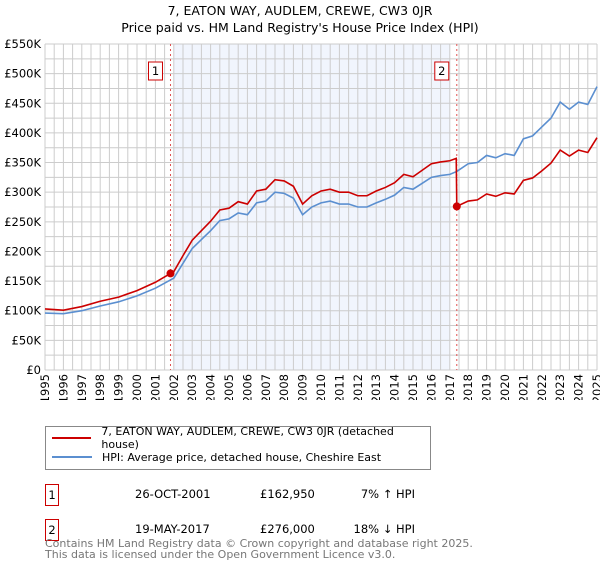 The image size is (600, 561). I want to click on x-tick-label: 2005, so click(229, 387).